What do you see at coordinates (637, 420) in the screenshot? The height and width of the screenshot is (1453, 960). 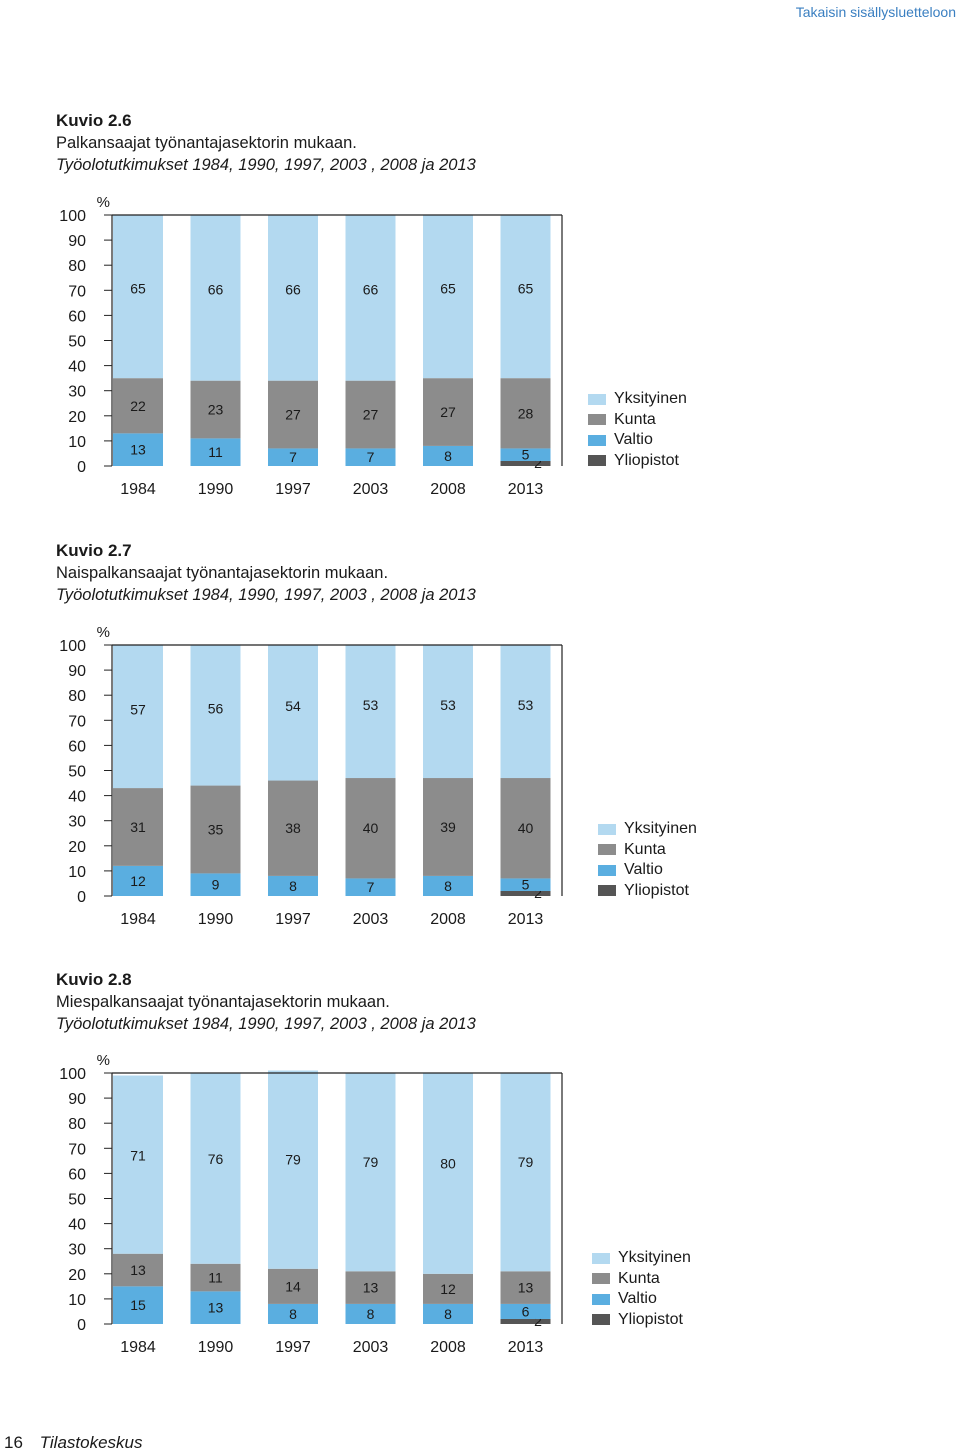 I see `legend-item-kunta: Kunta` at bounding box center [637, 420].